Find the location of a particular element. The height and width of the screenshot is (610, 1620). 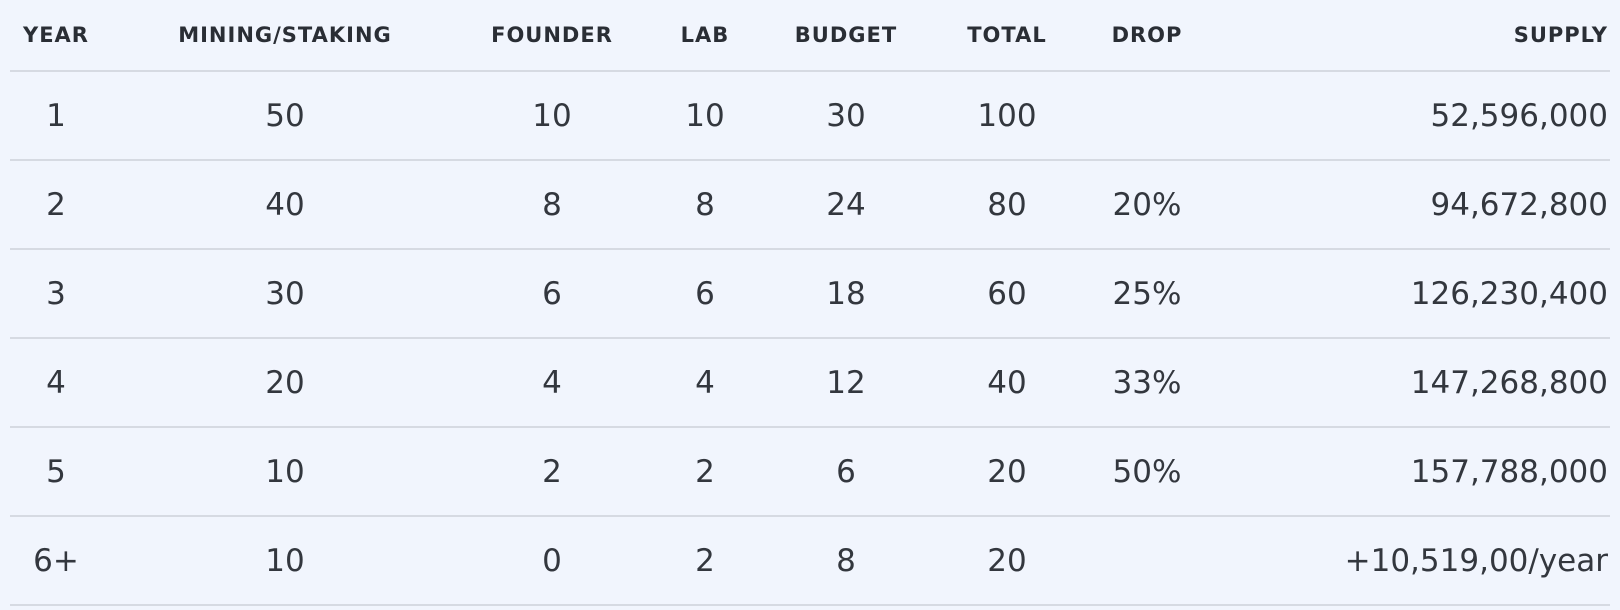

cell-year: 6+ is located at coordinates (56, 561).